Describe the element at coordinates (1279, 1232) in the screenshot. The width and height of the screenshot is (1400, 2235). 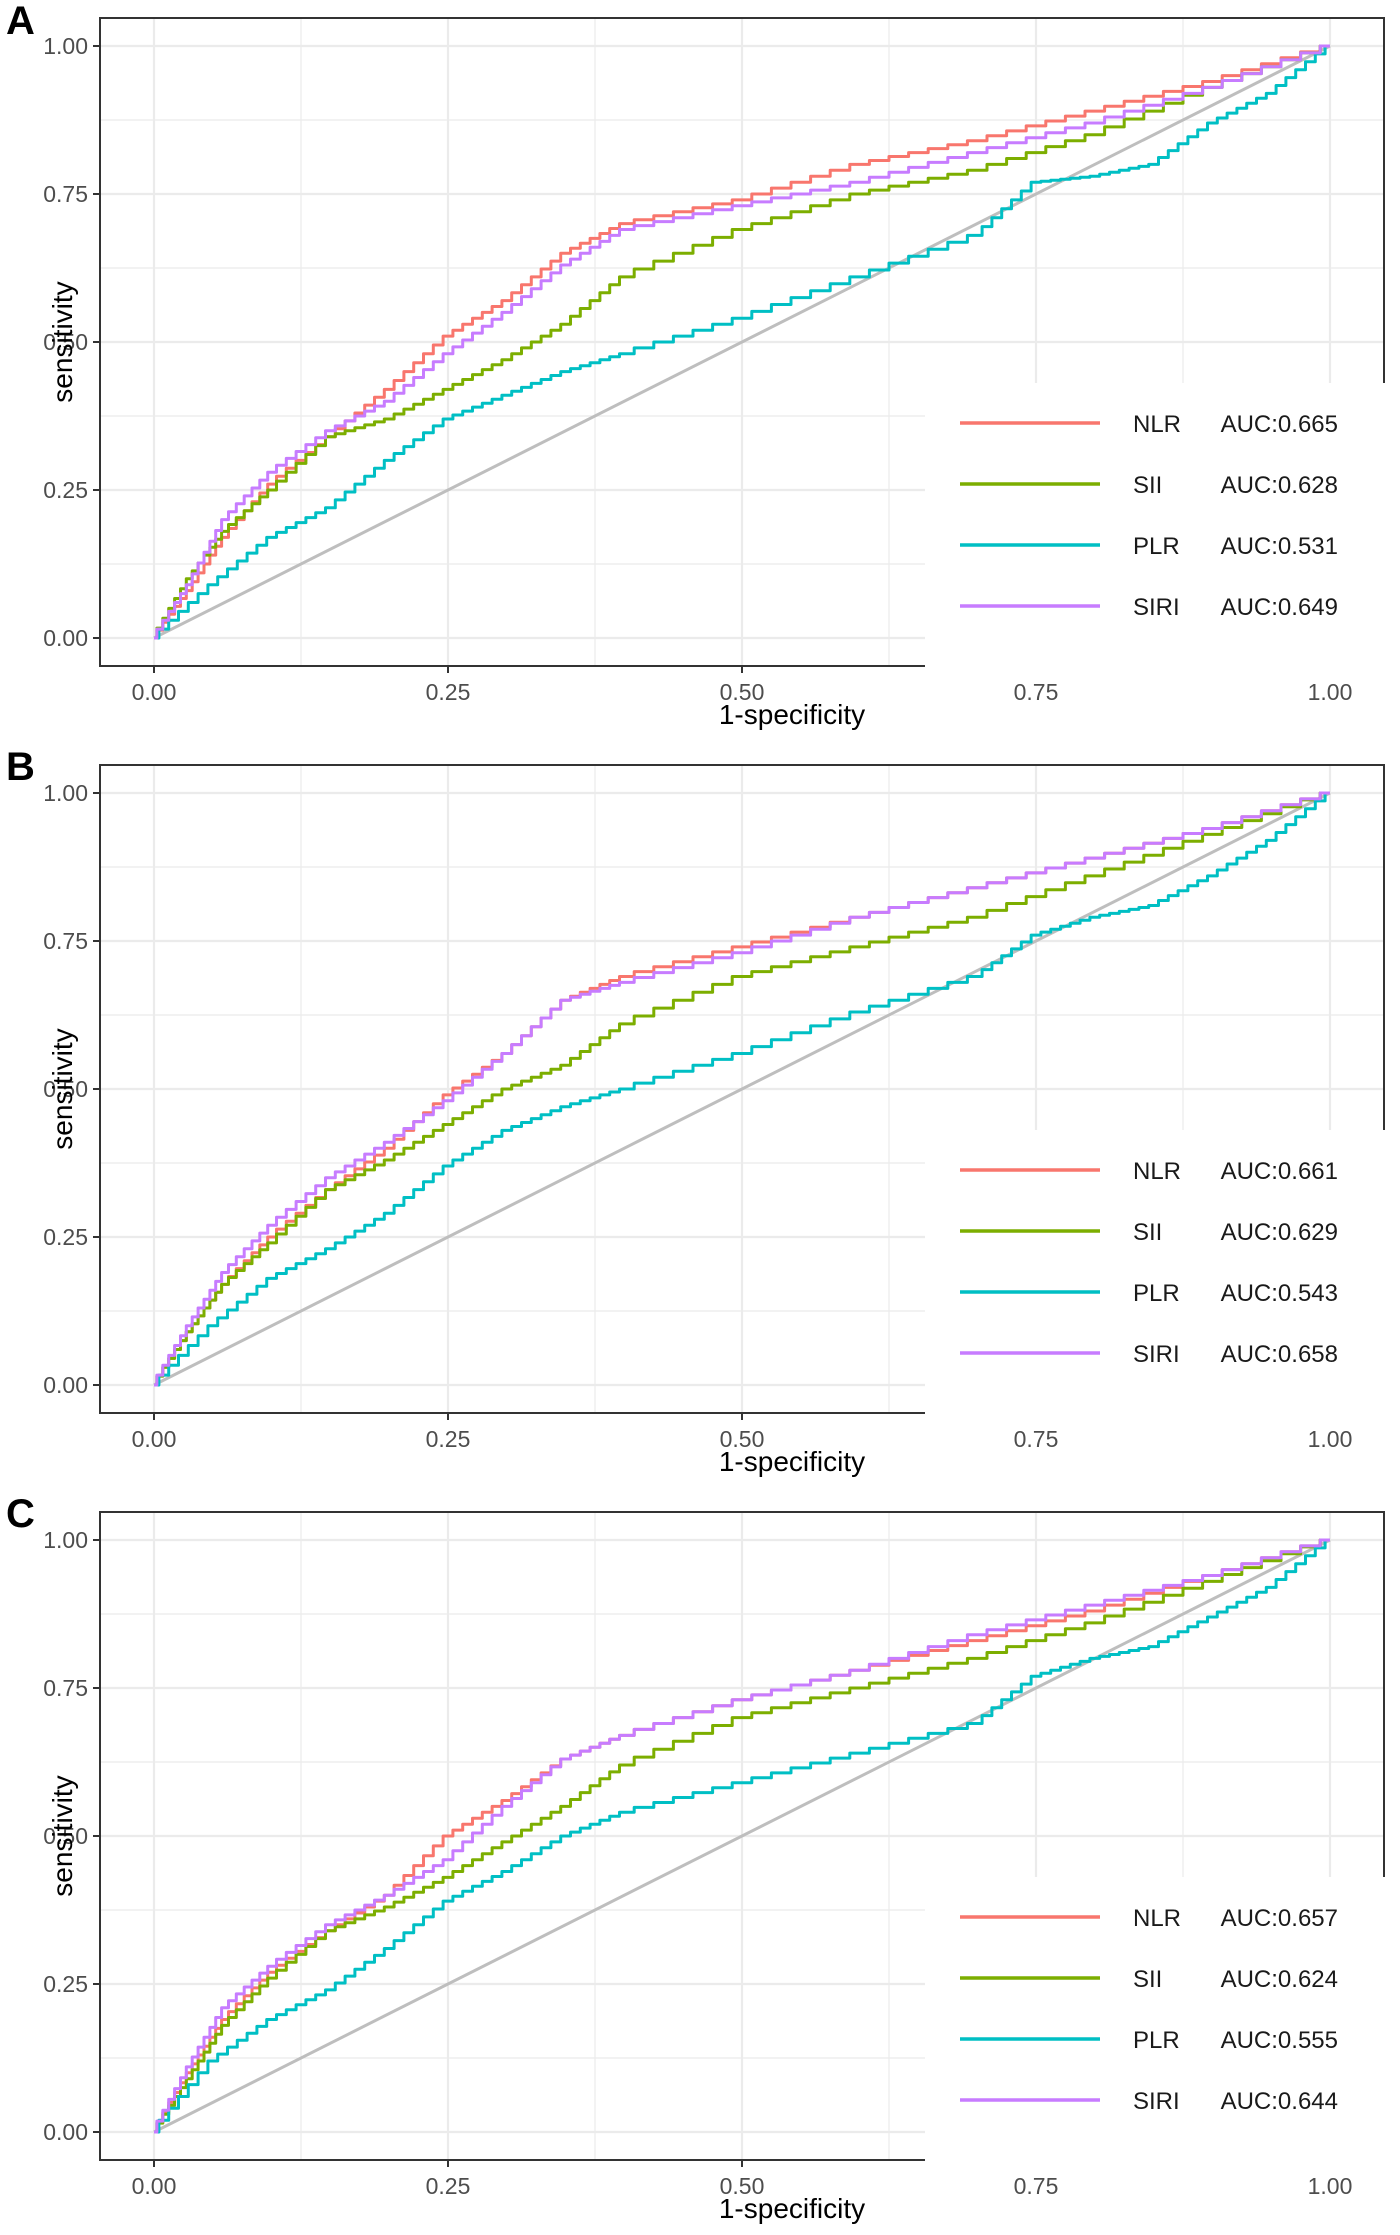
I see `legend-auc-sii: AUC:0.629` at that location.